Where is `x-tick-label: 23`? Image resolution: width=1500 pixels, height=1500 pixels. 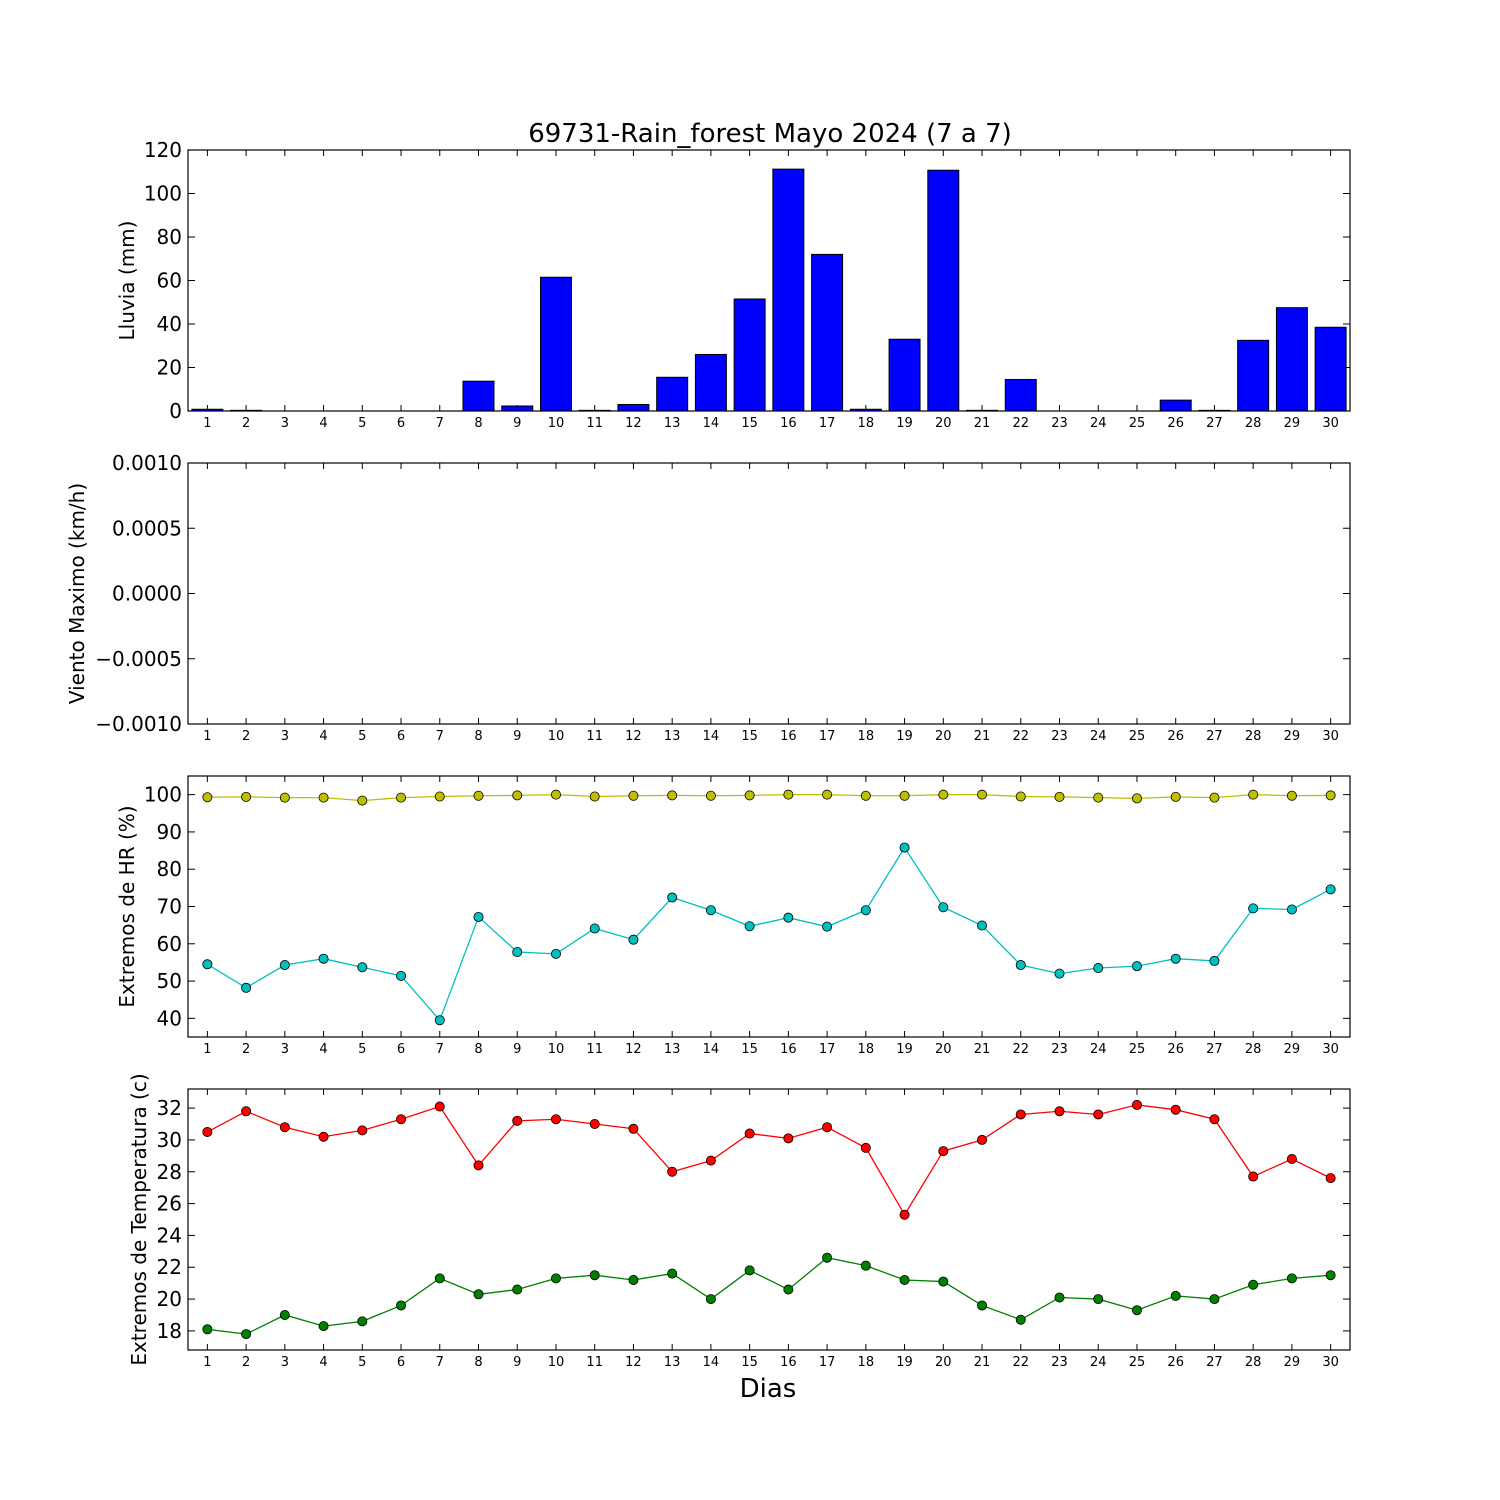 x-tick-label: 23 is located at coordinates (1059, 1049).